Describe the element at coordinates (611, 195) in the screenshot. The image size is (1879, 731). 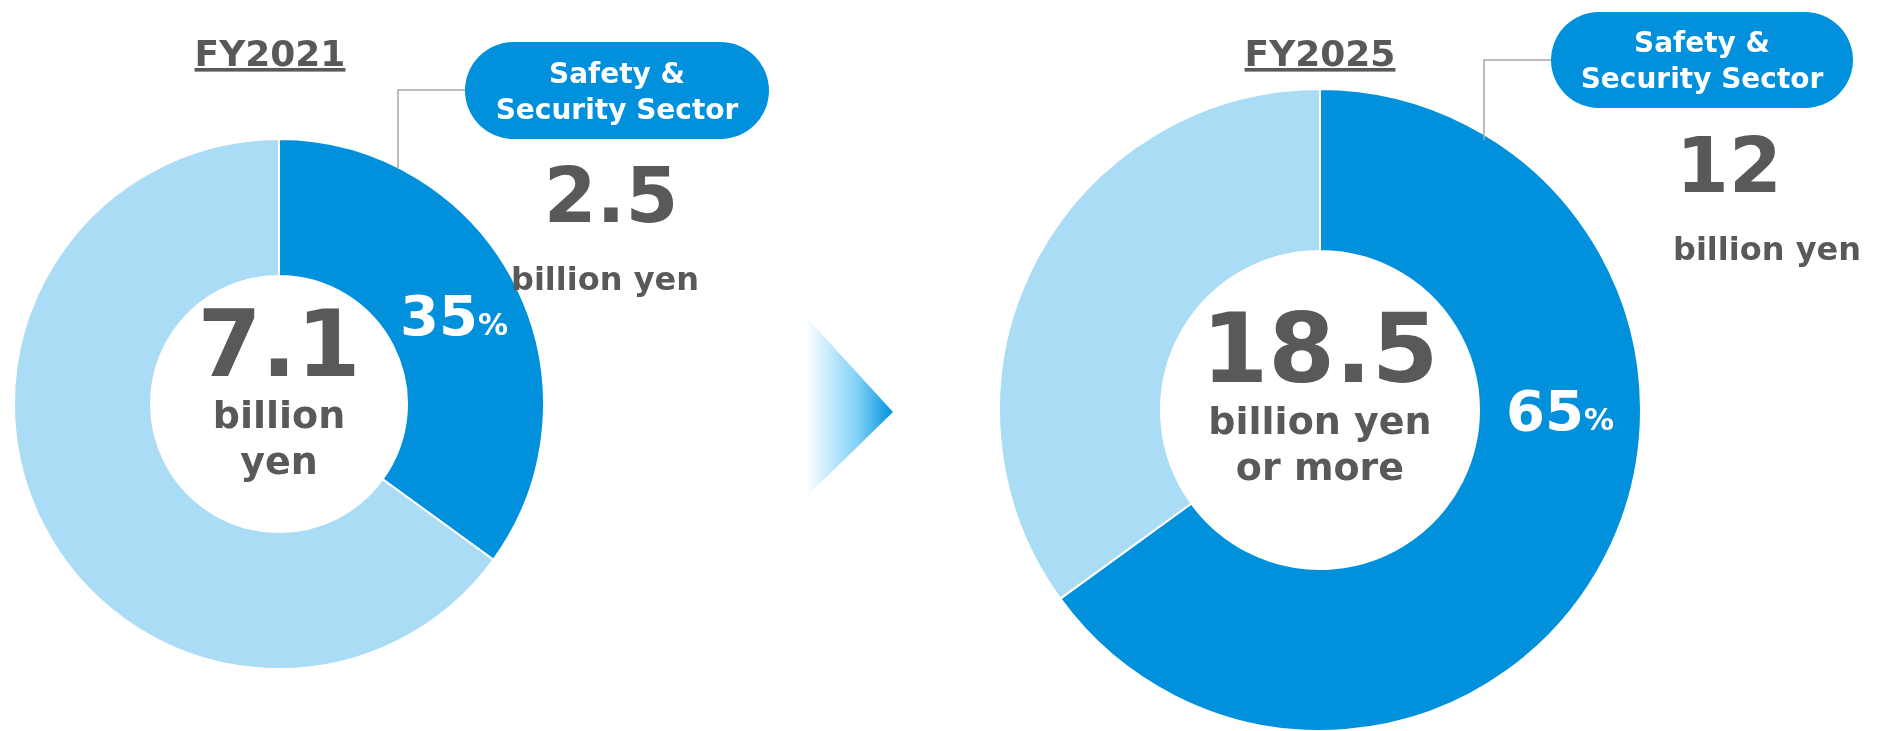
I see `text: 2.5` at that location.